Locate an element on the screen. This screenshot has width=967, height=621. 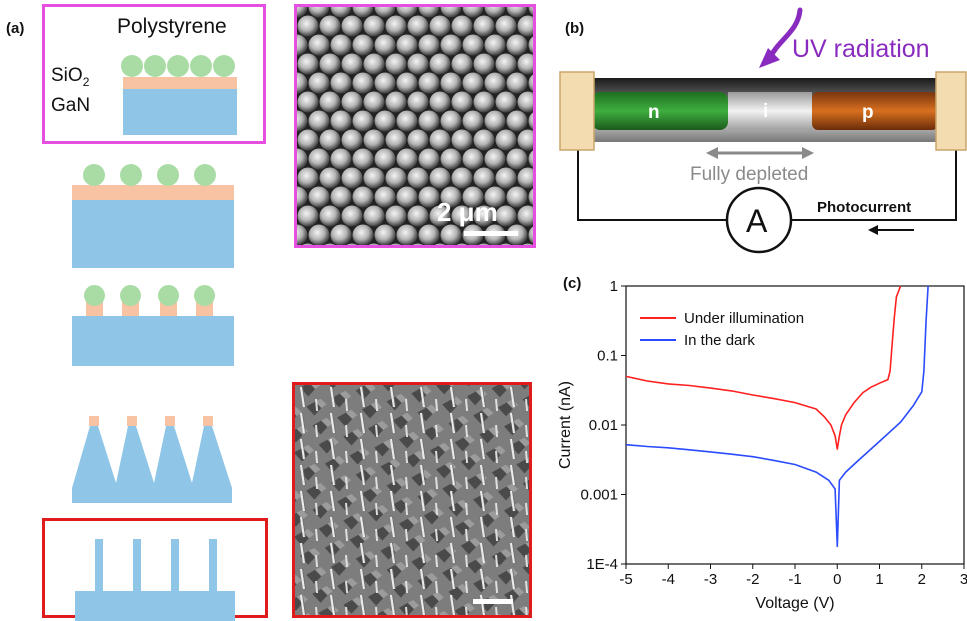
n-region is located at coordinates (660, 111).